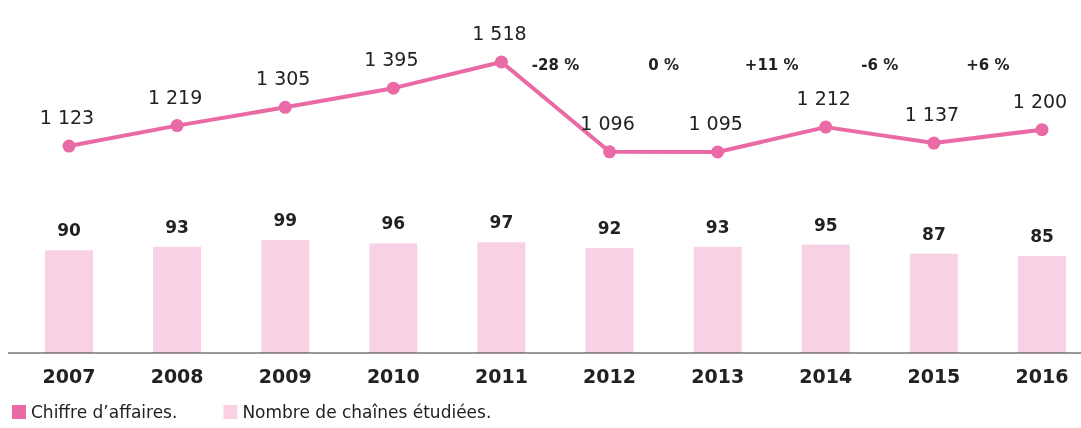 This screenshot has width=1081, height=428. What do you see at coordinates (393, 376) in the screenshot?
I see `x-tick-label: 2010` at bounding box center [393, 376].